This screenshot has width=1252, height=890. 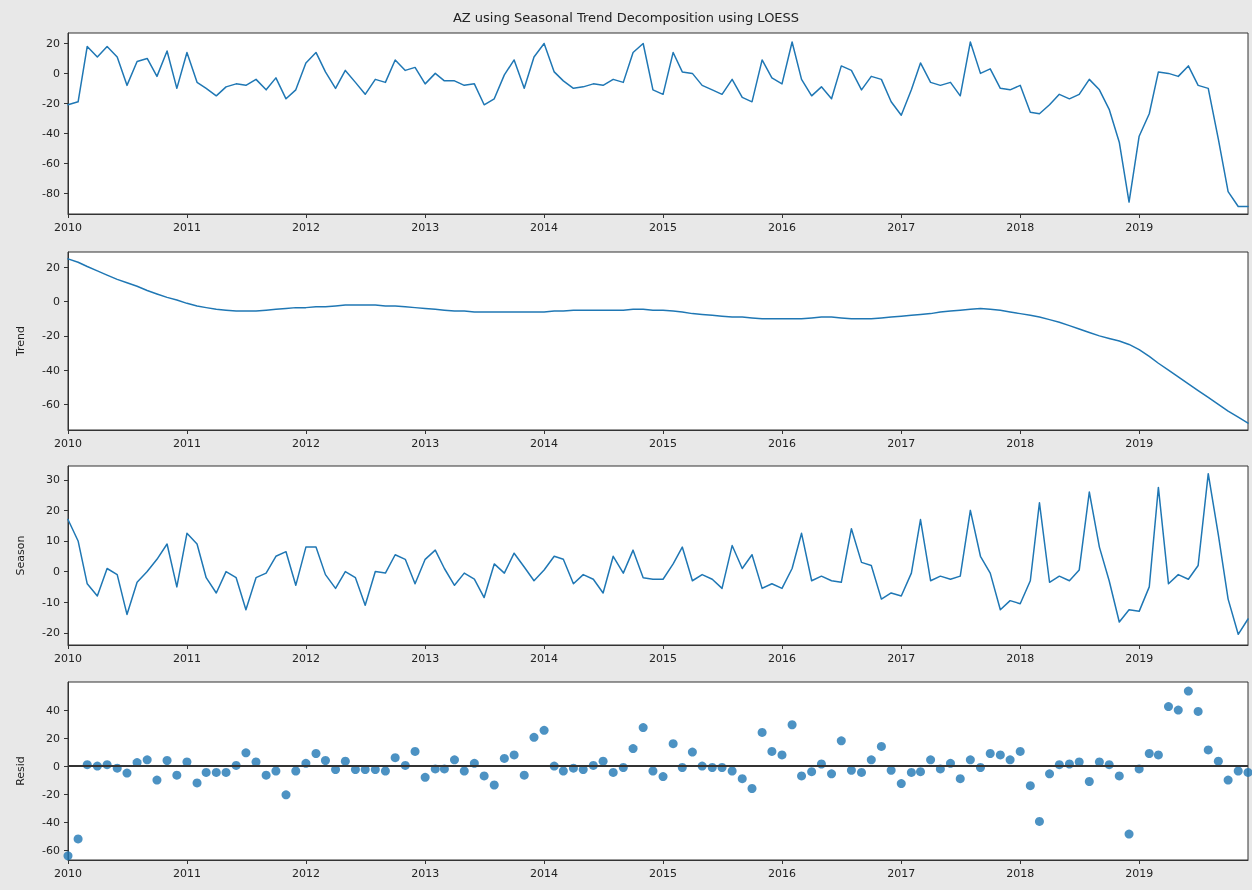 What do you see at coordinates (626, 17) in the screenshot?
I see `chart-title: AZ using Seasonal Trend Decomposition using LOESS` at bounding box center [626, 17].